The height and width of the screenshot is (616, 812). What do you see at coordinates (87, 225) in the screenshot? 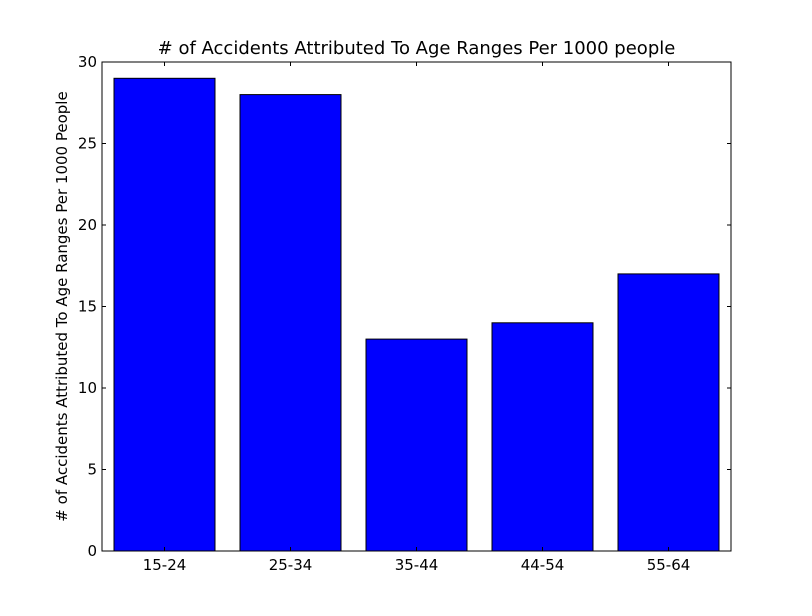
I see `y-tick-label-20: 20` at bounding box center [87, 225].